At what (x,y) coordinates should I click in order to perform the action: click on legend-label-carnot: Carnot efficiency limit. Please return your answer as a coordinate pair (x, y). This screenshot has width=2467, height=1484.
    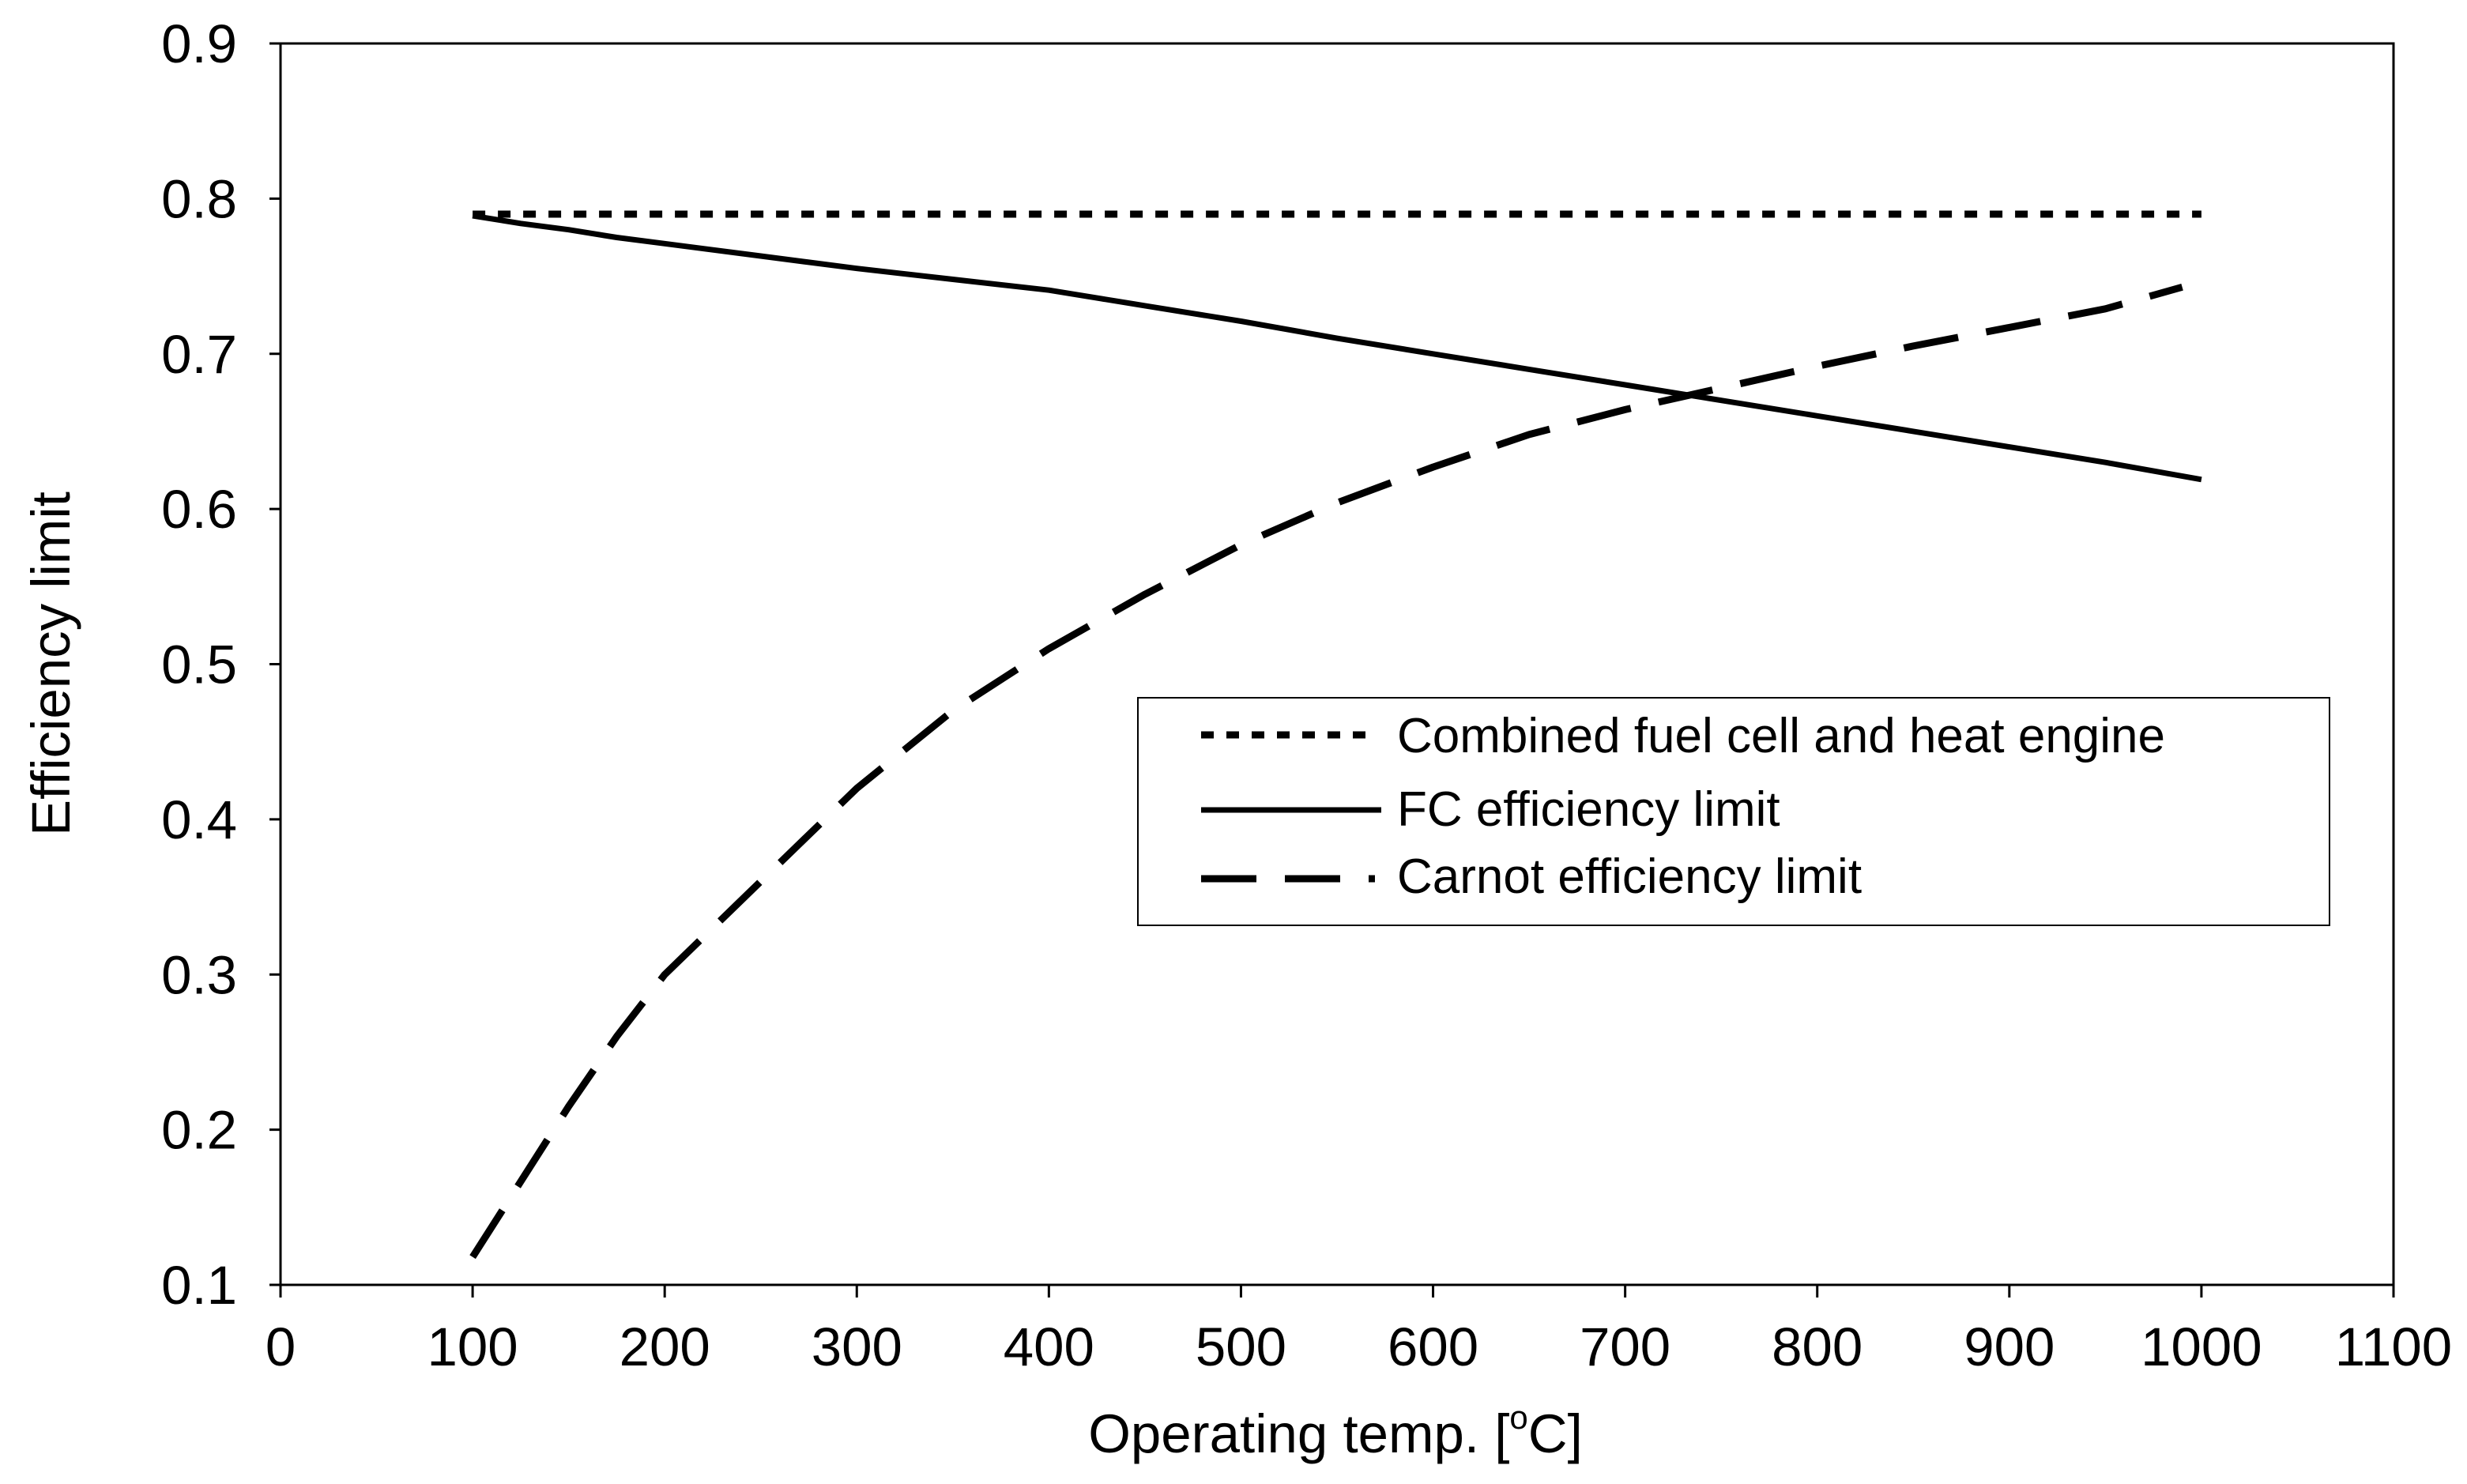
    Looking at the image, I should click on (1629, 876).